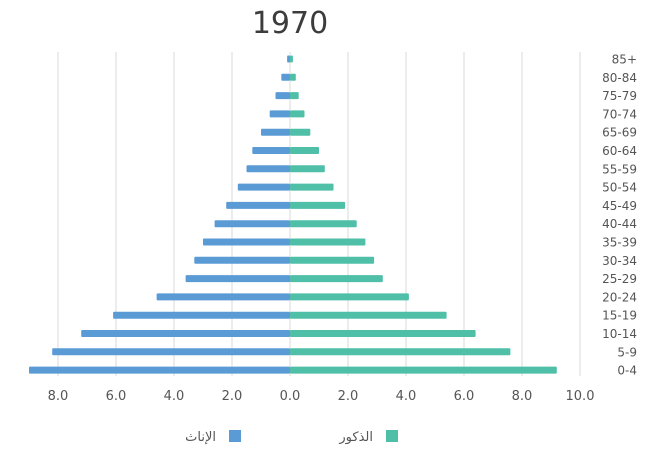 Image resolution: width=652 pixels, height=453 pixels. Describe the element at coordinates (619, 188) in the screenshot. I see `age-label: 50-54` at that location.